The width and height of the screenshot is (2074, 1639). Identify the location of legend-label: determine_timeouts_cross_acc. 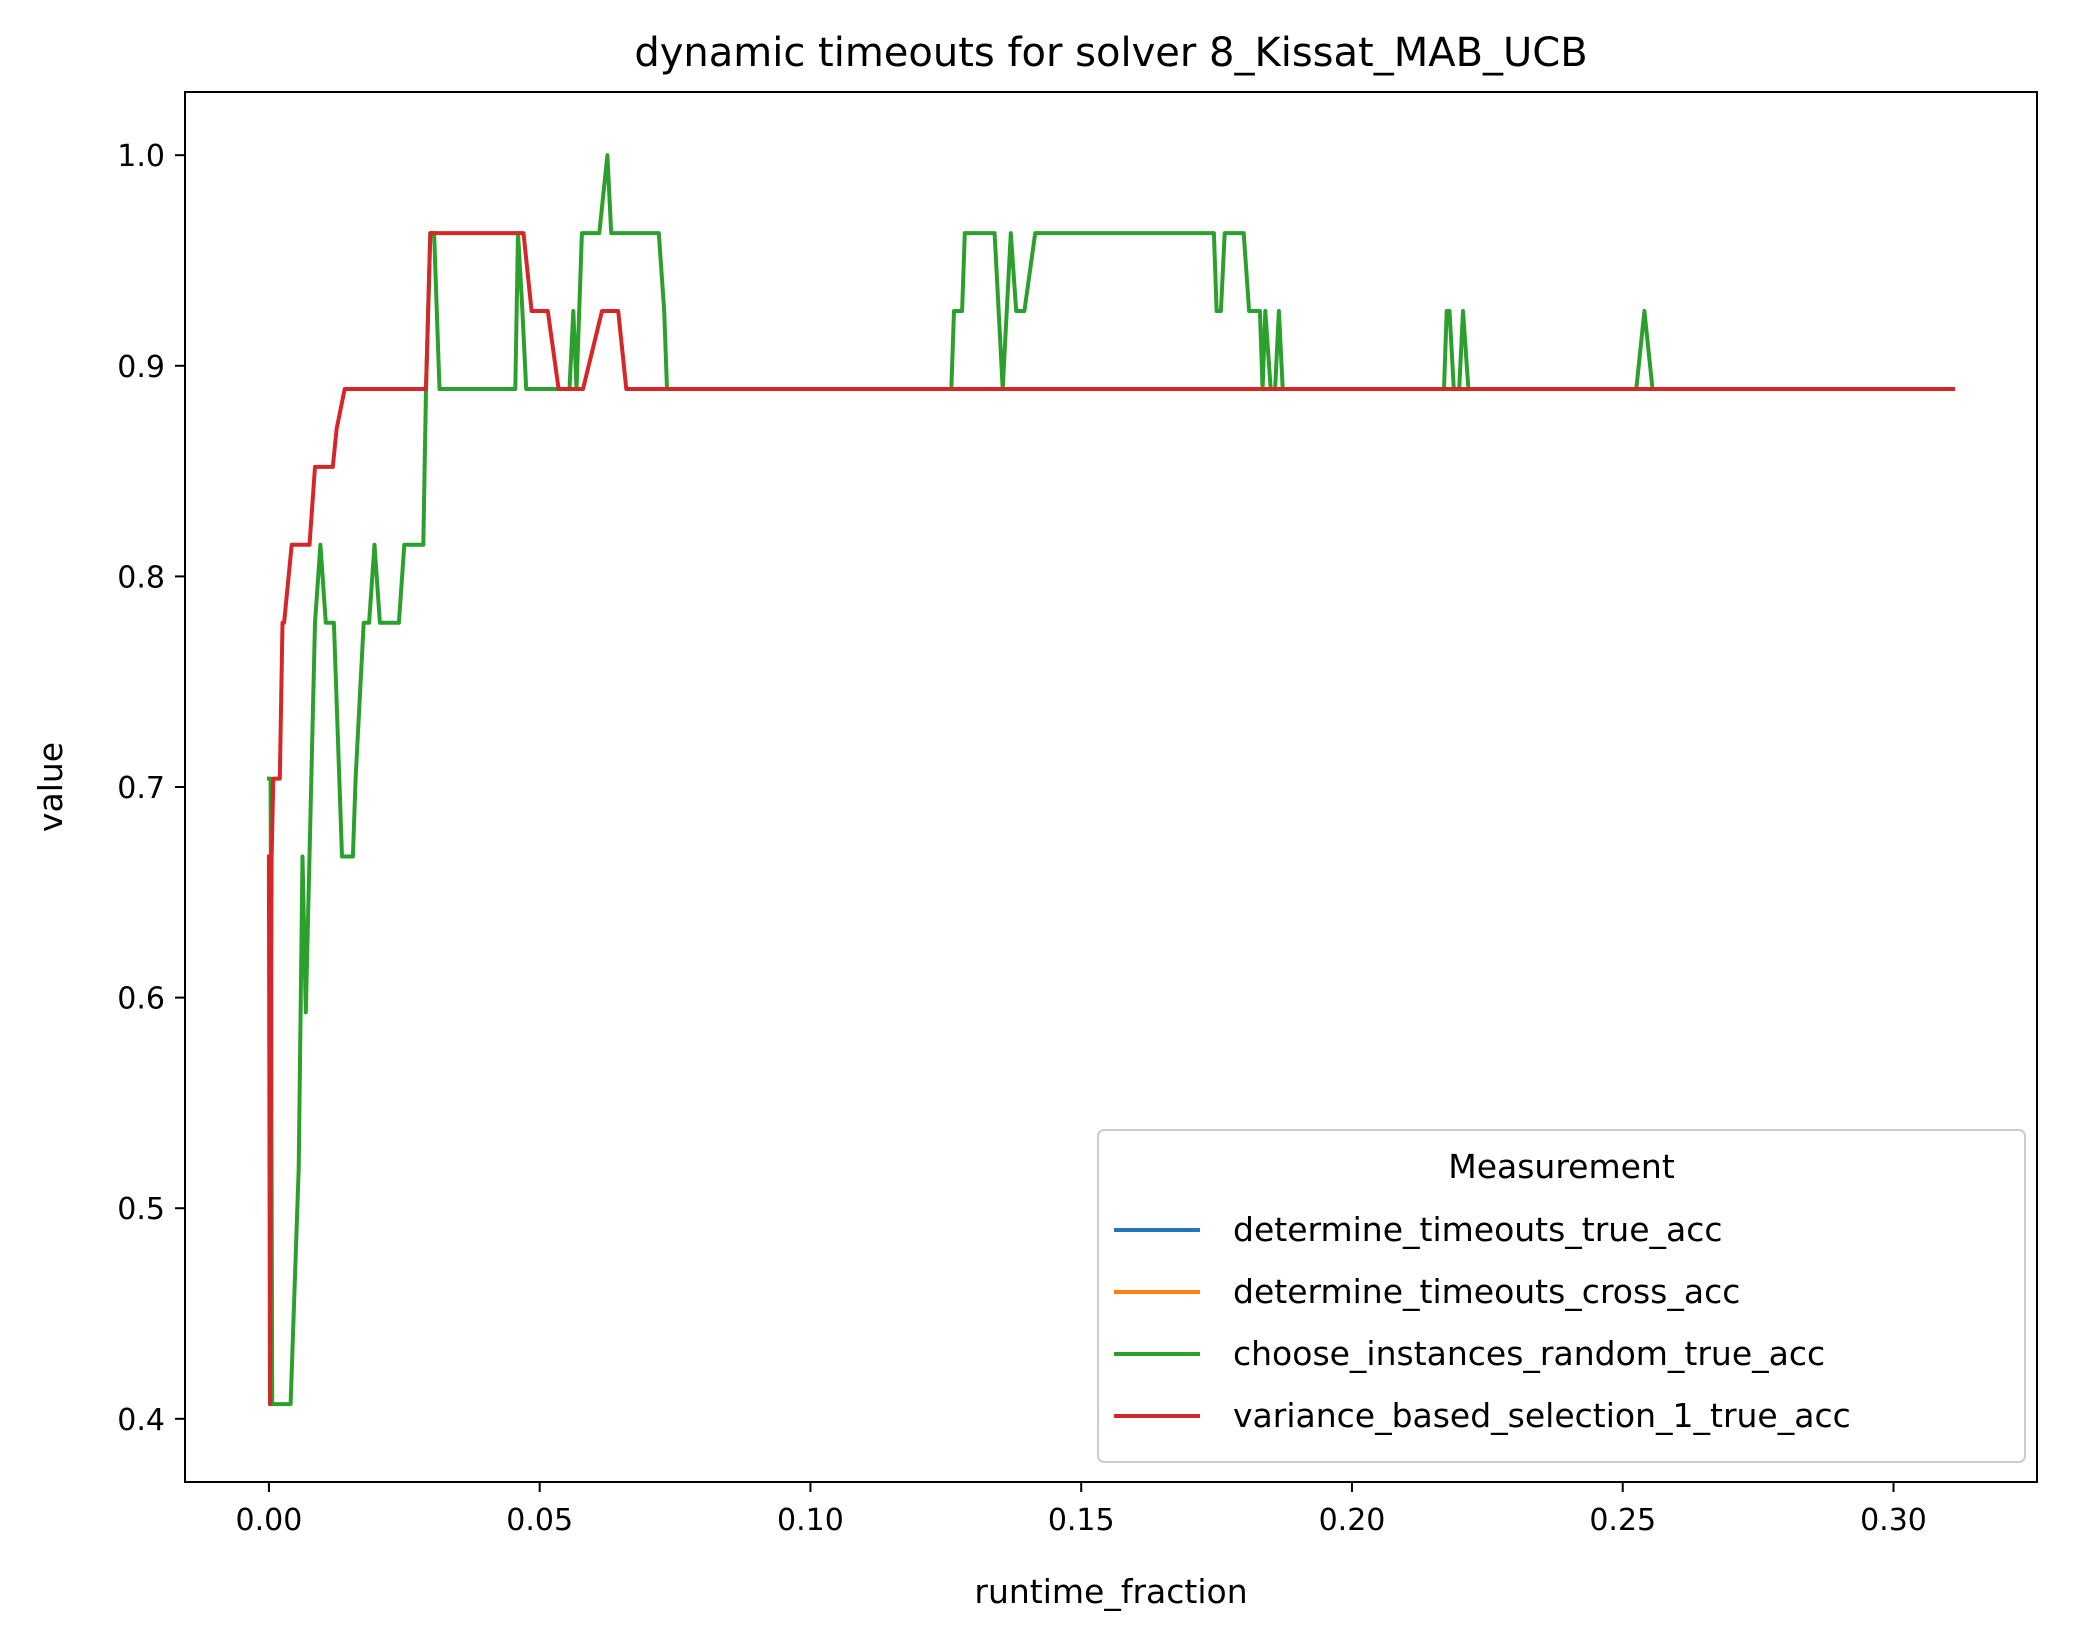
(1486, 1291).